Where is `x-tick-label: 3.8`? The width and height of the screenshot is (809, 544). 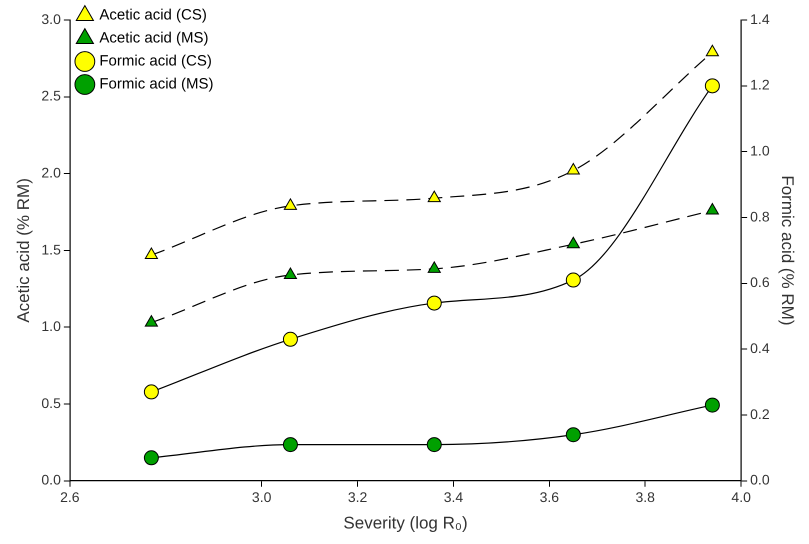
x-tick-label: 3.8 is located at coordinates (646, 497).